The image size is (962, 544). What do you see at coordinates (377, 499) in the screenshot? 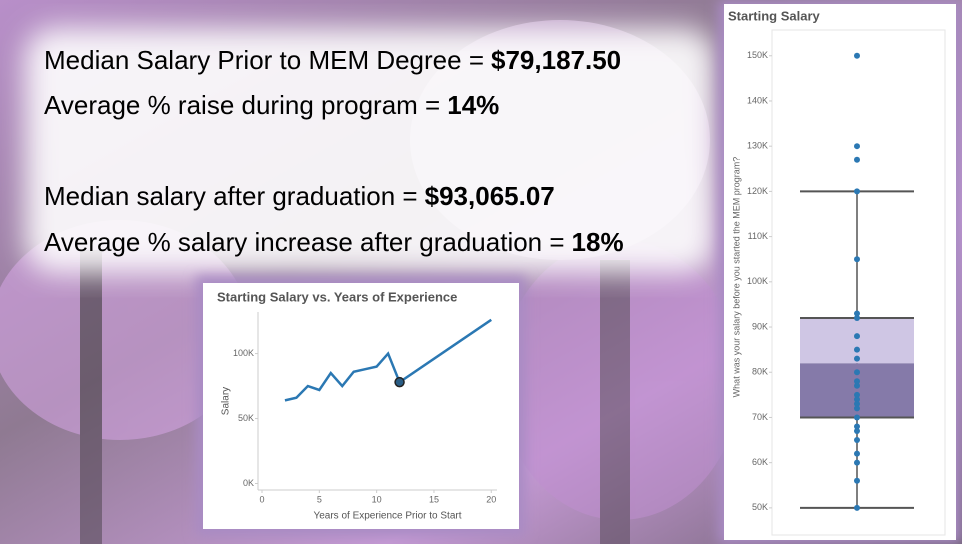
I see `x-tick-label: 10` at bounding box center [377, 499].